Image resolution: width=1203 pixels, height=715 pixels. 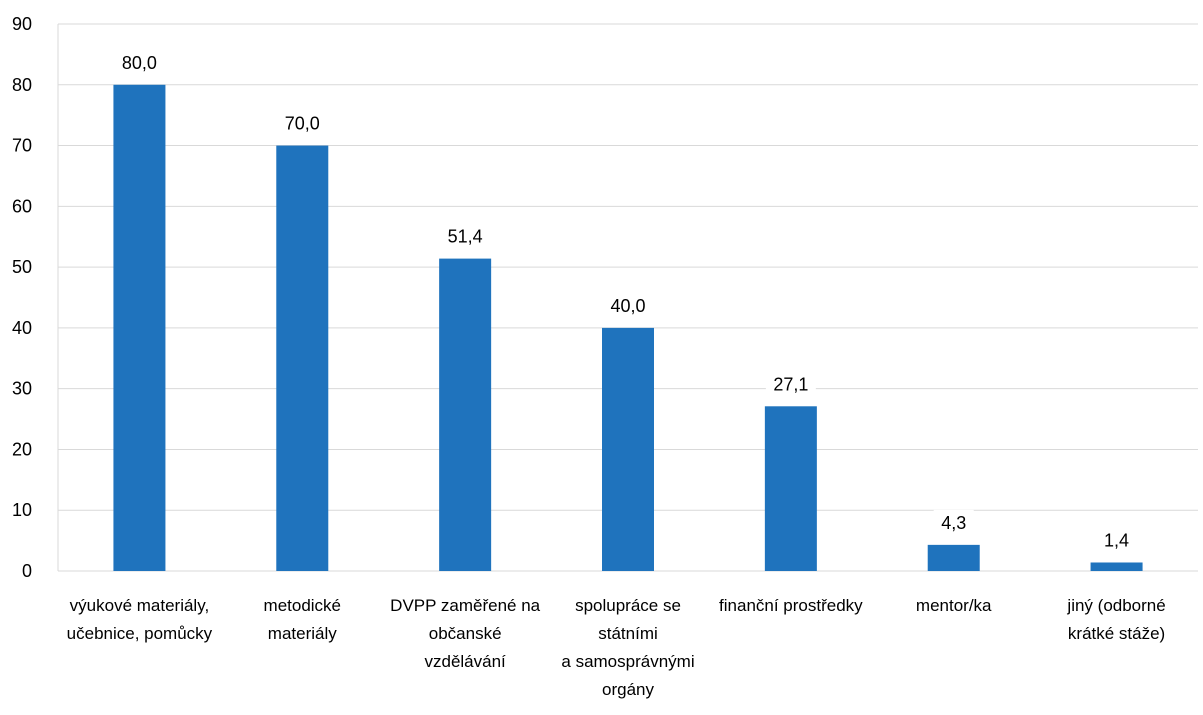 I want to click on y-axis-ticks: 0 10 20 30 40 50 60 70 80 90, so click(x=22, y=297).